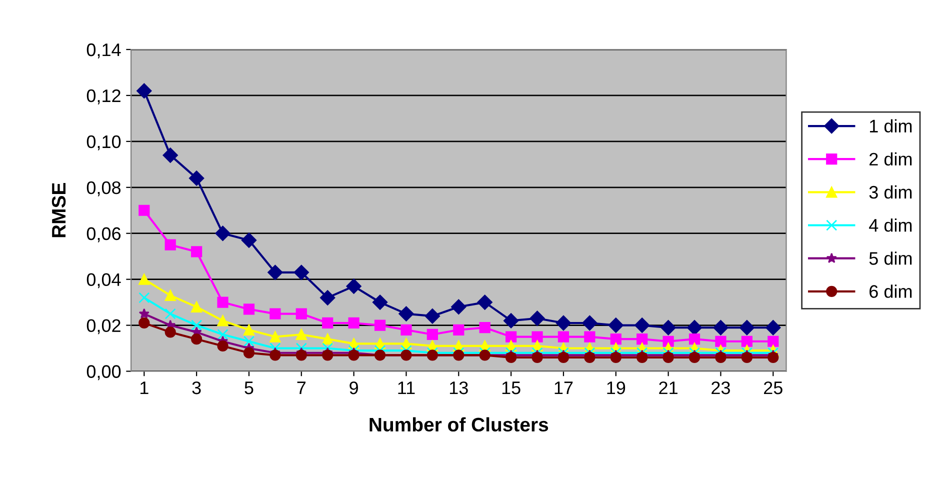 The width and height of the screenshot is (936, 495). What do you see at coordinates (301, 388) in the screenshot?
I see `x-tick-label: 7` at bounding box center [301, 388].